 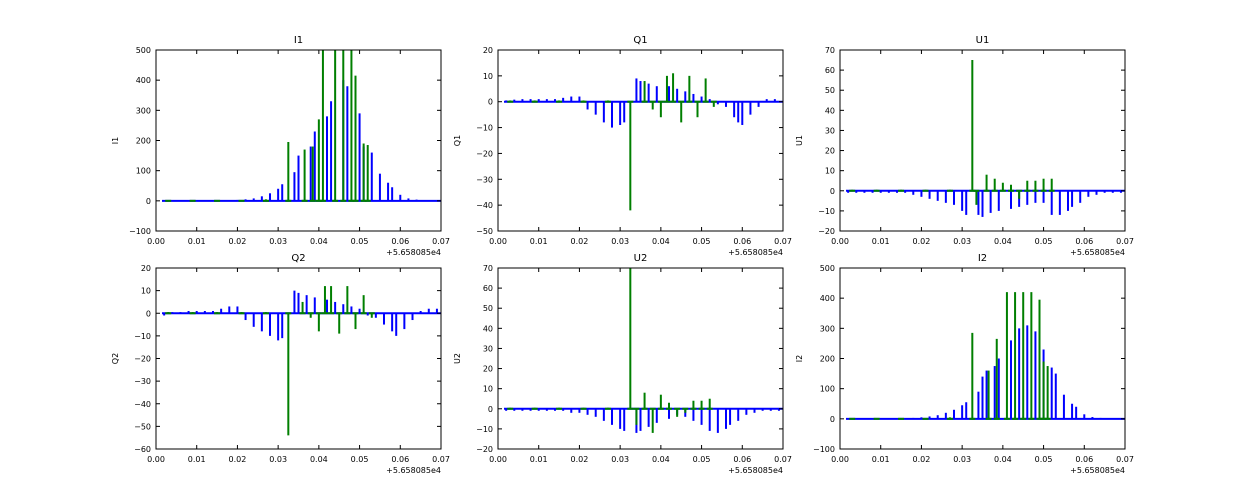 What do you see at coordinates (457, 140) in the screenshot?
I see `y-axis-label: Q1` at bounding box center [457, 140].